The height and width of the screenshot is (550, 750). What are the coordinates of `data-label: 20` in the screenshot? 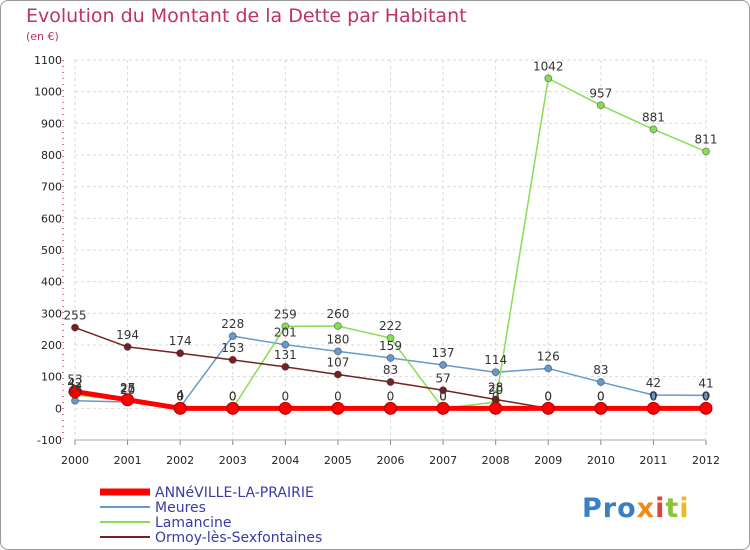 It's located at (127, 390).